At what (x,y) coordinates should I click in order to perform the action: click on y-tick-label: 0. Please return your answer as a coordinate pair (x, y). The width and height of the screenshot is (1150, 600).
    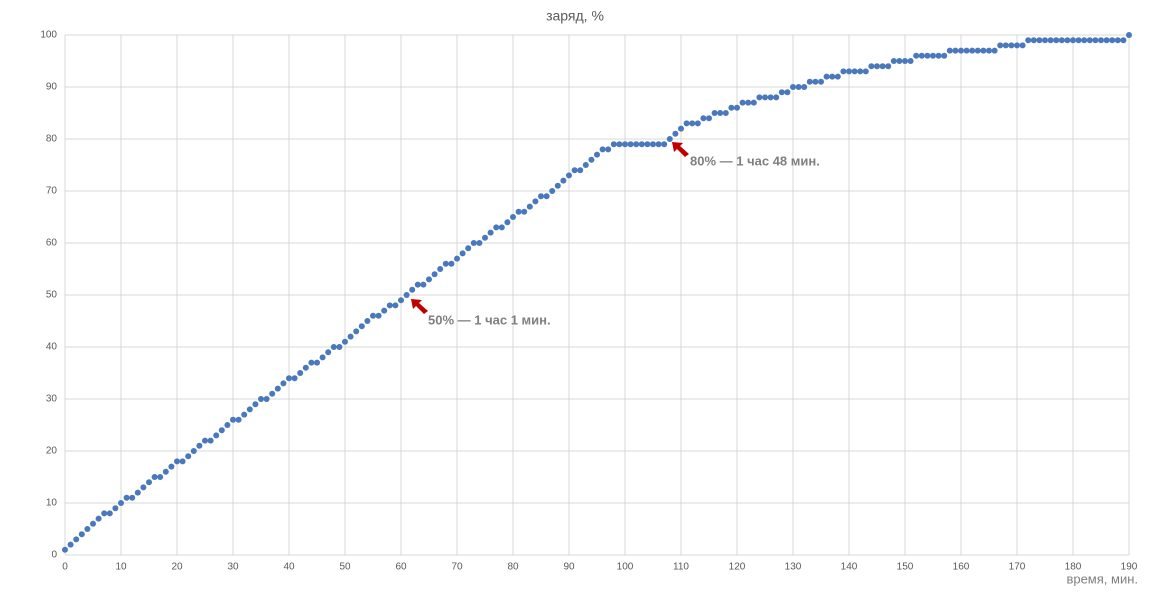
    Looking at the image, I should click on (54, 555).